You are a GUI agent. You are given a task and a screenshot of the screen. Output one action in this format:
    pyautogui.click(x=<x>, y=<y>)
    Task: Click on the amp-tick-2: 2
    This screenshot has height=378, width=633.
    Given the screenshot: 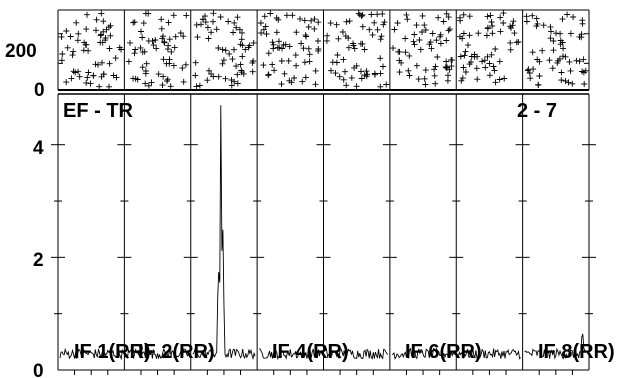 What is the action you would take?
    pyautogui.click(x=38, y=260)
    